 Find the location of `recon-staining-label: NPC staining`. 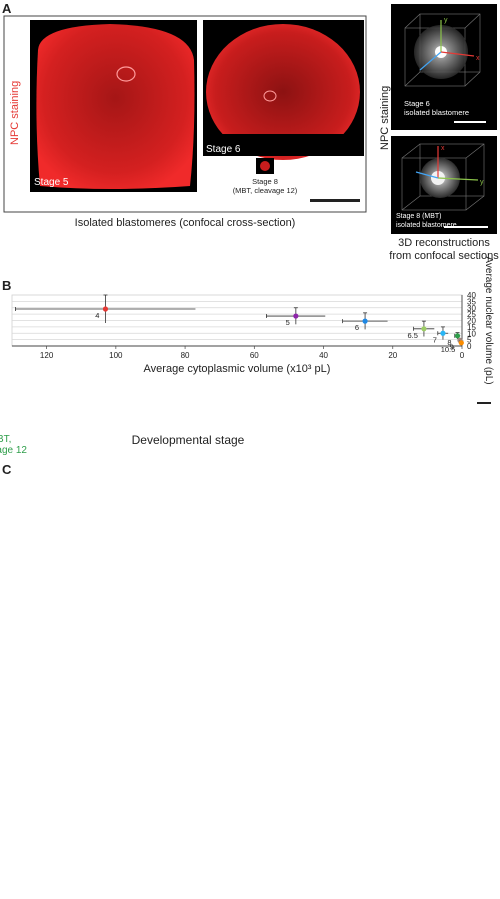

recon-staining-label: NPC staining is located at coordinates (385, 118).